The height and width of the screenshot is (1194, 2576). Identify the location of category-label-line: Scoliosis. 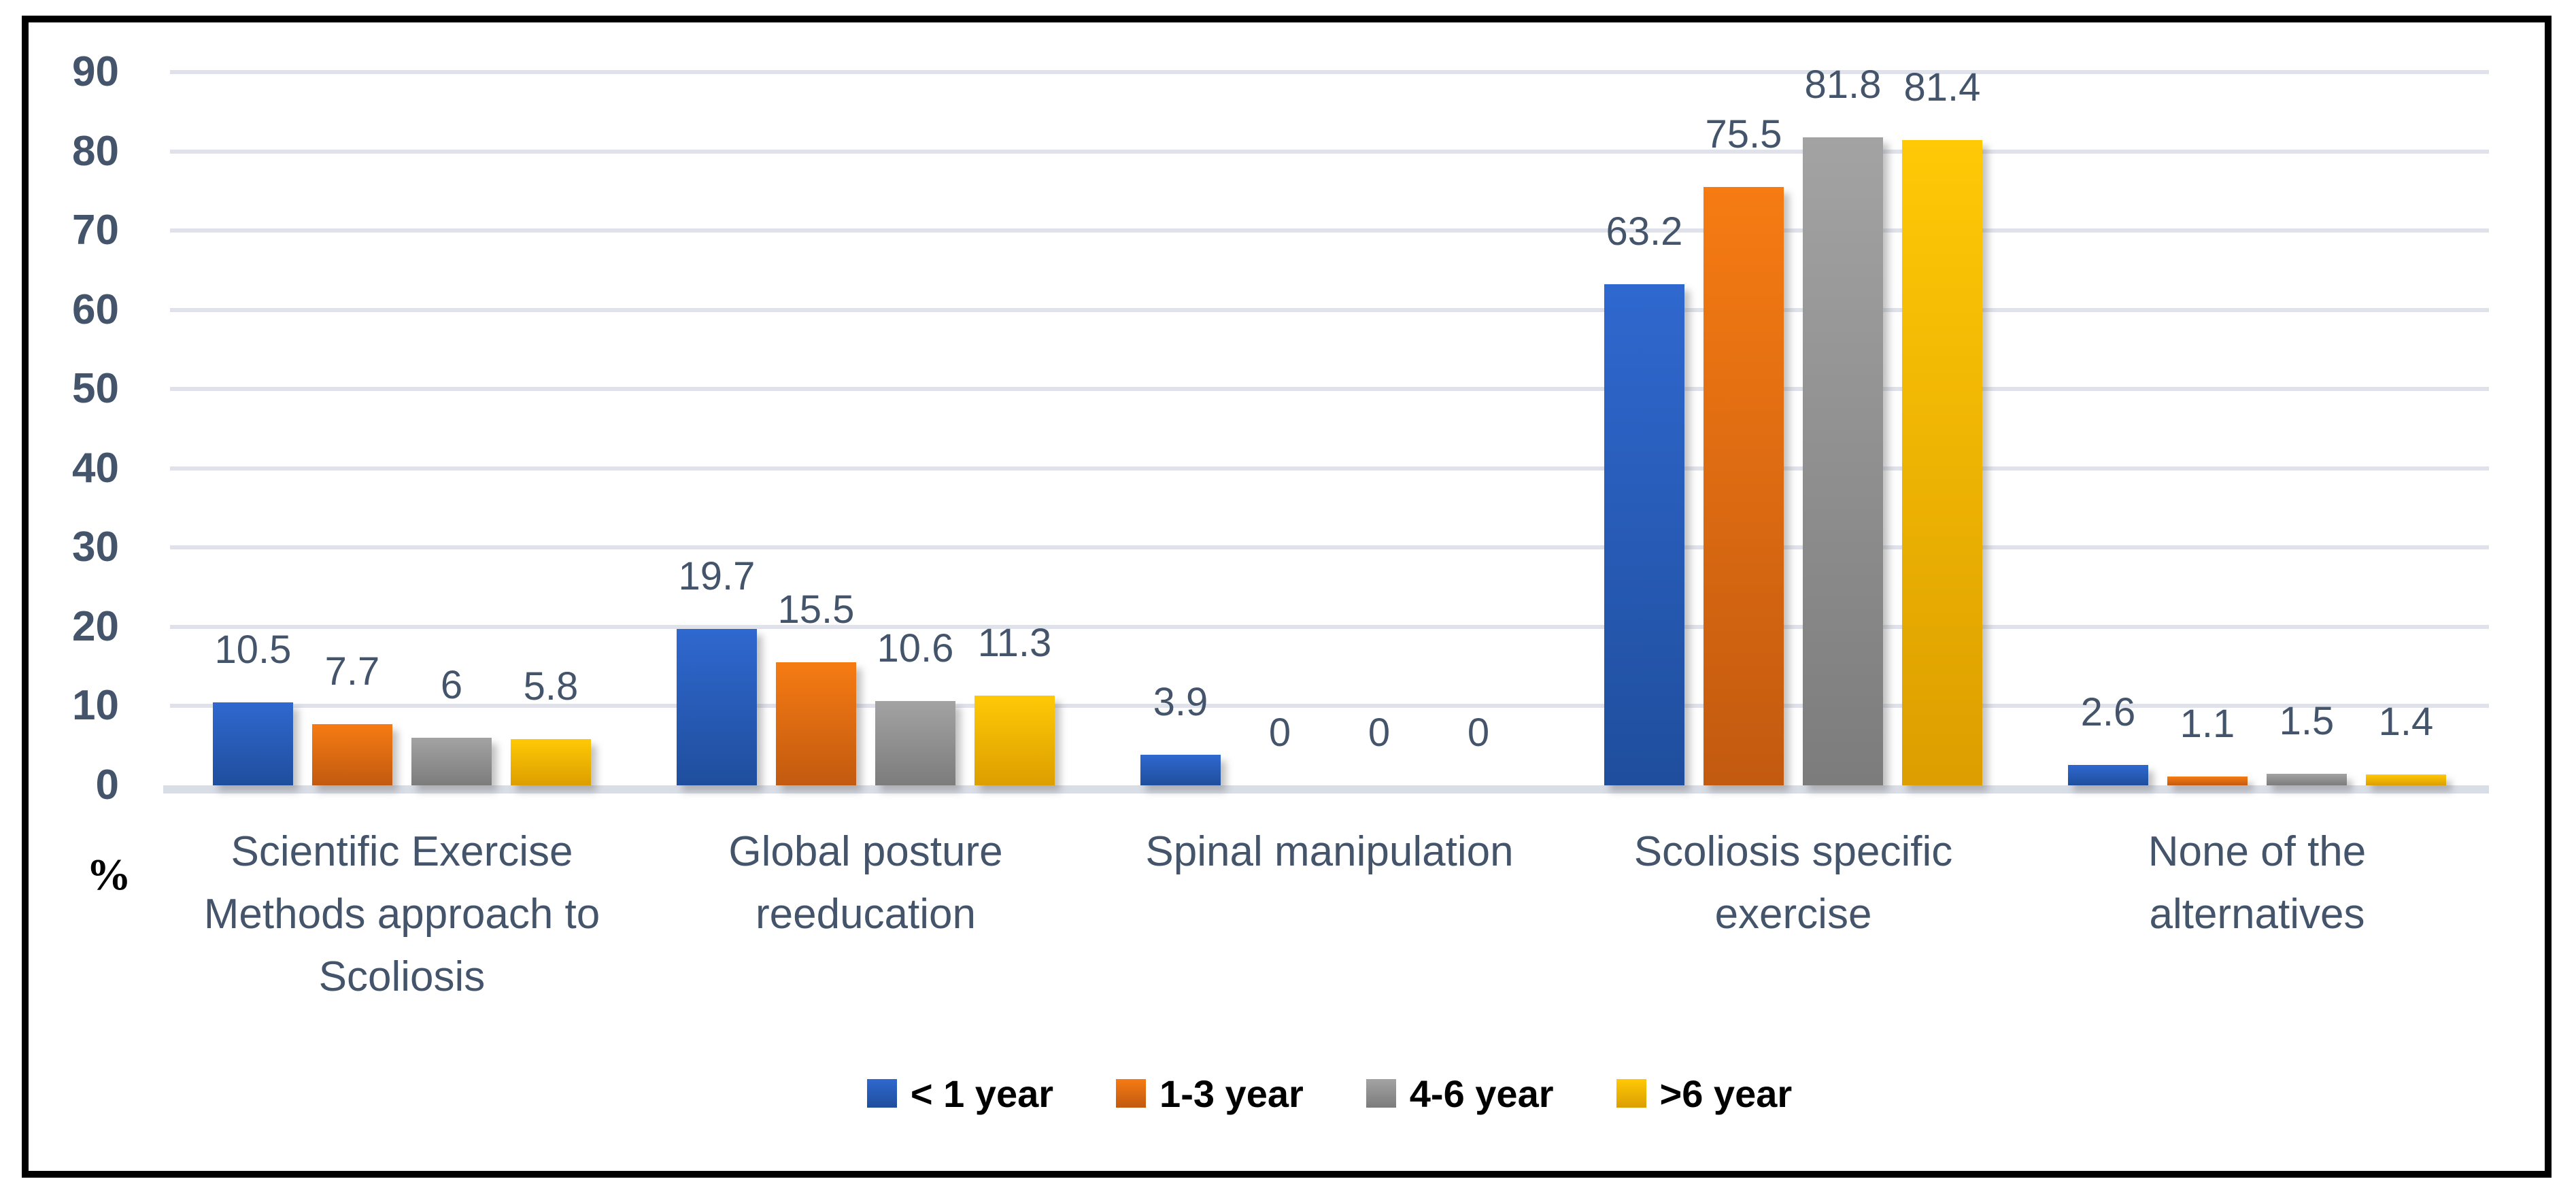
(402, 977).